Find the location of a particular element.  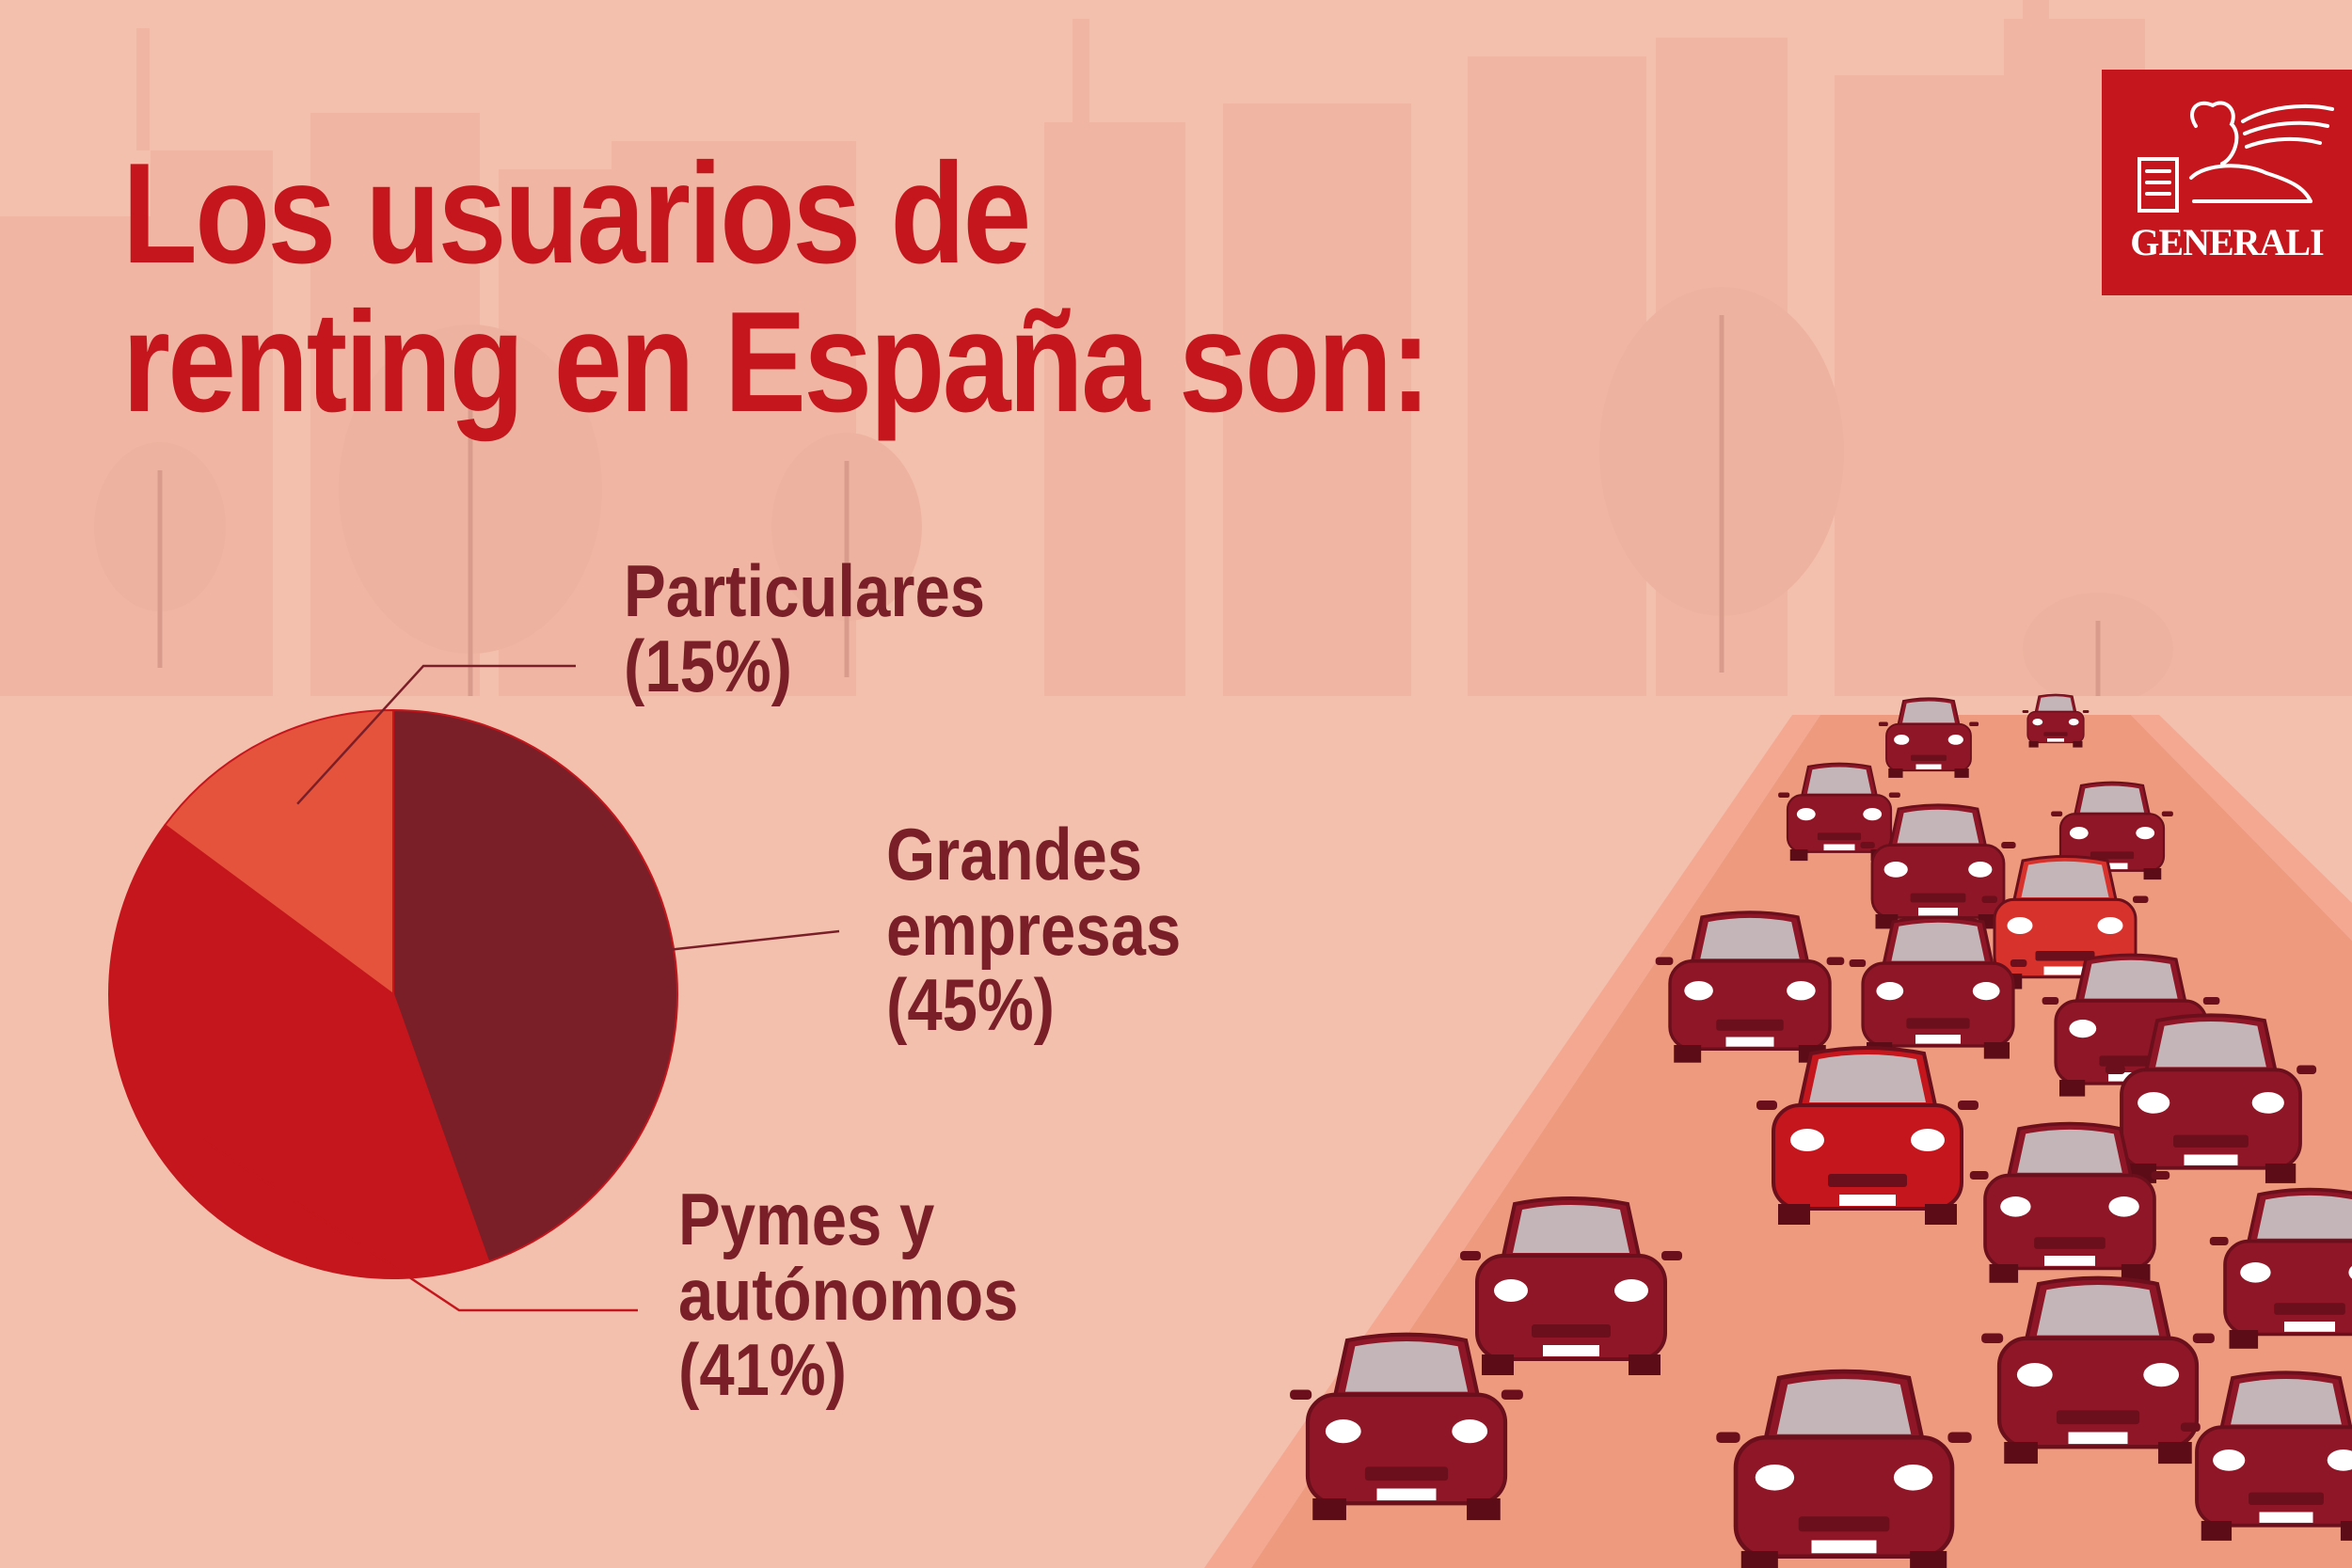

leader-line is located at coordinates (436, 734).